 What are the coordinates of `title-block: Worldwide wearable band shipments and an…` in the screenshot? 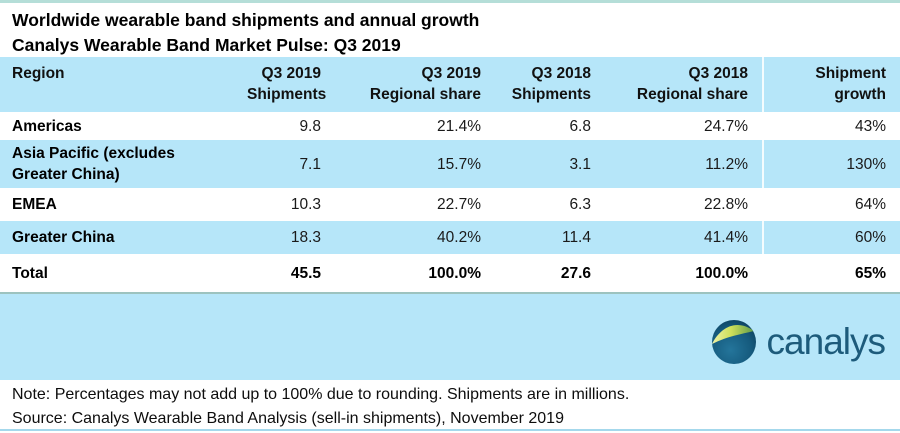 It's located at (450, 30).